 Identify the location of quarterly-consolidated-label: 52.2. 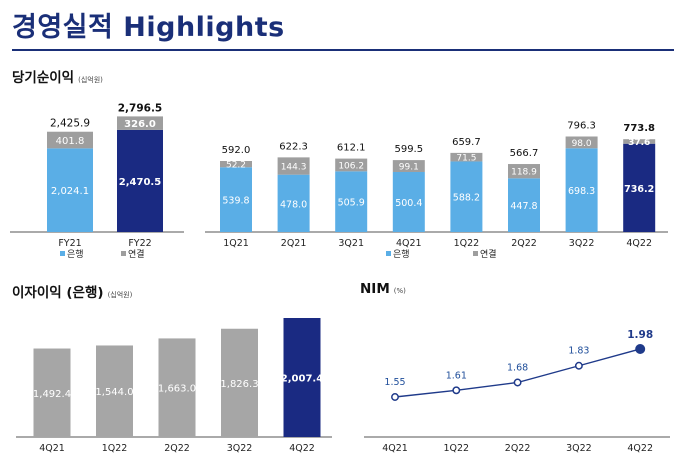
(236, 166).